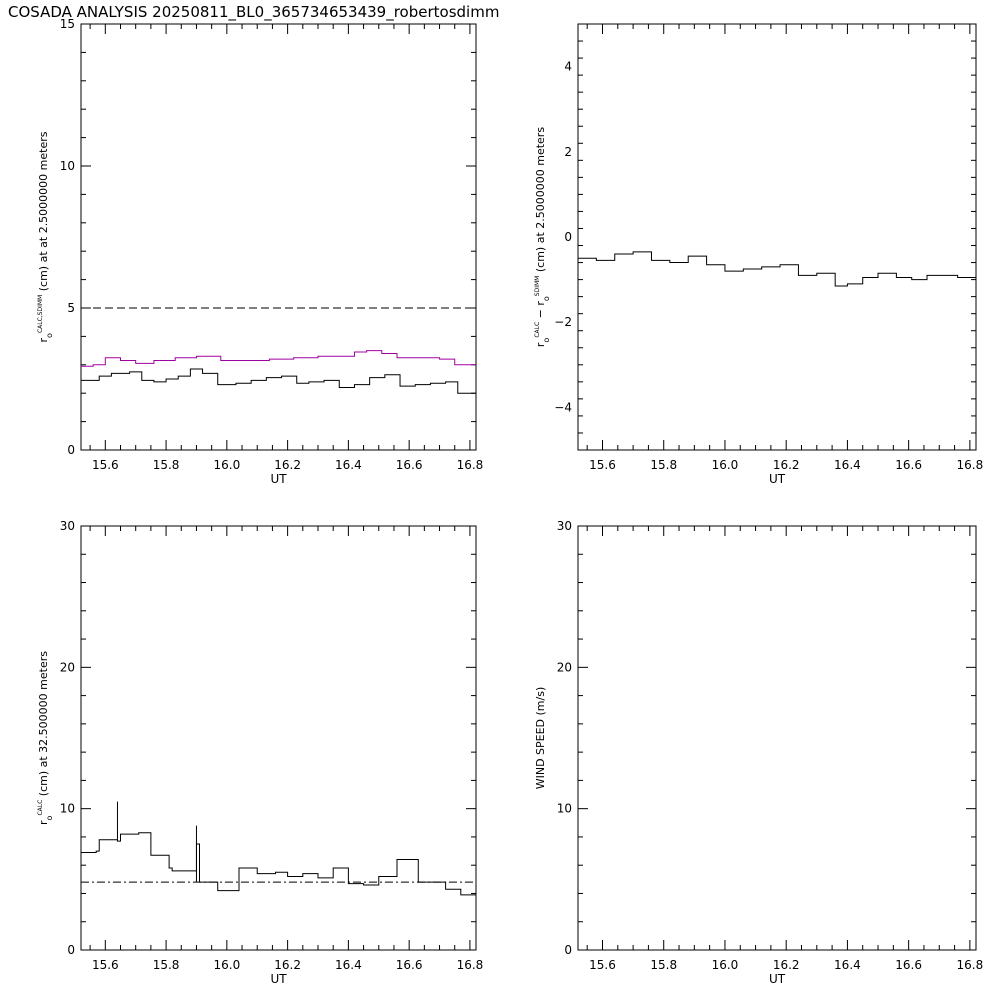 This screenshot has height=1000, width=1000. Describe the element at coordinates (563, 322) in the screenshot. I see `y-tick-label: −2` at that location.